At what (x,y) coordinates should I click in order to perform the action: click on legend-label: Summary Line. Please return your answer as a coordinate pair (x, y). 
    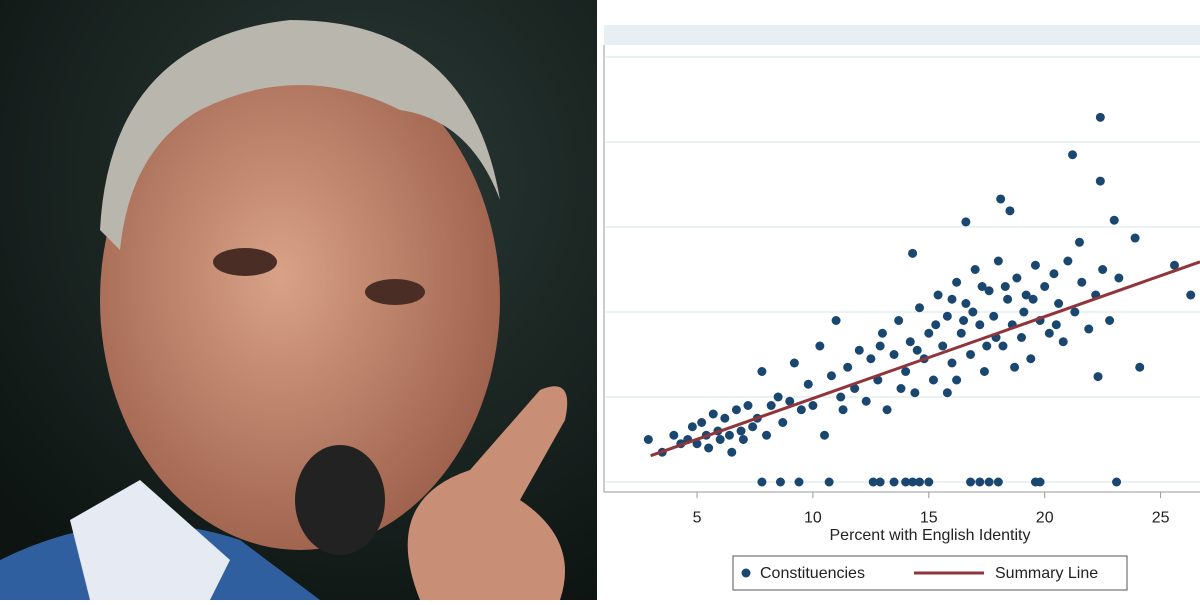
    Looking at the image, I should click on (1046, 573).